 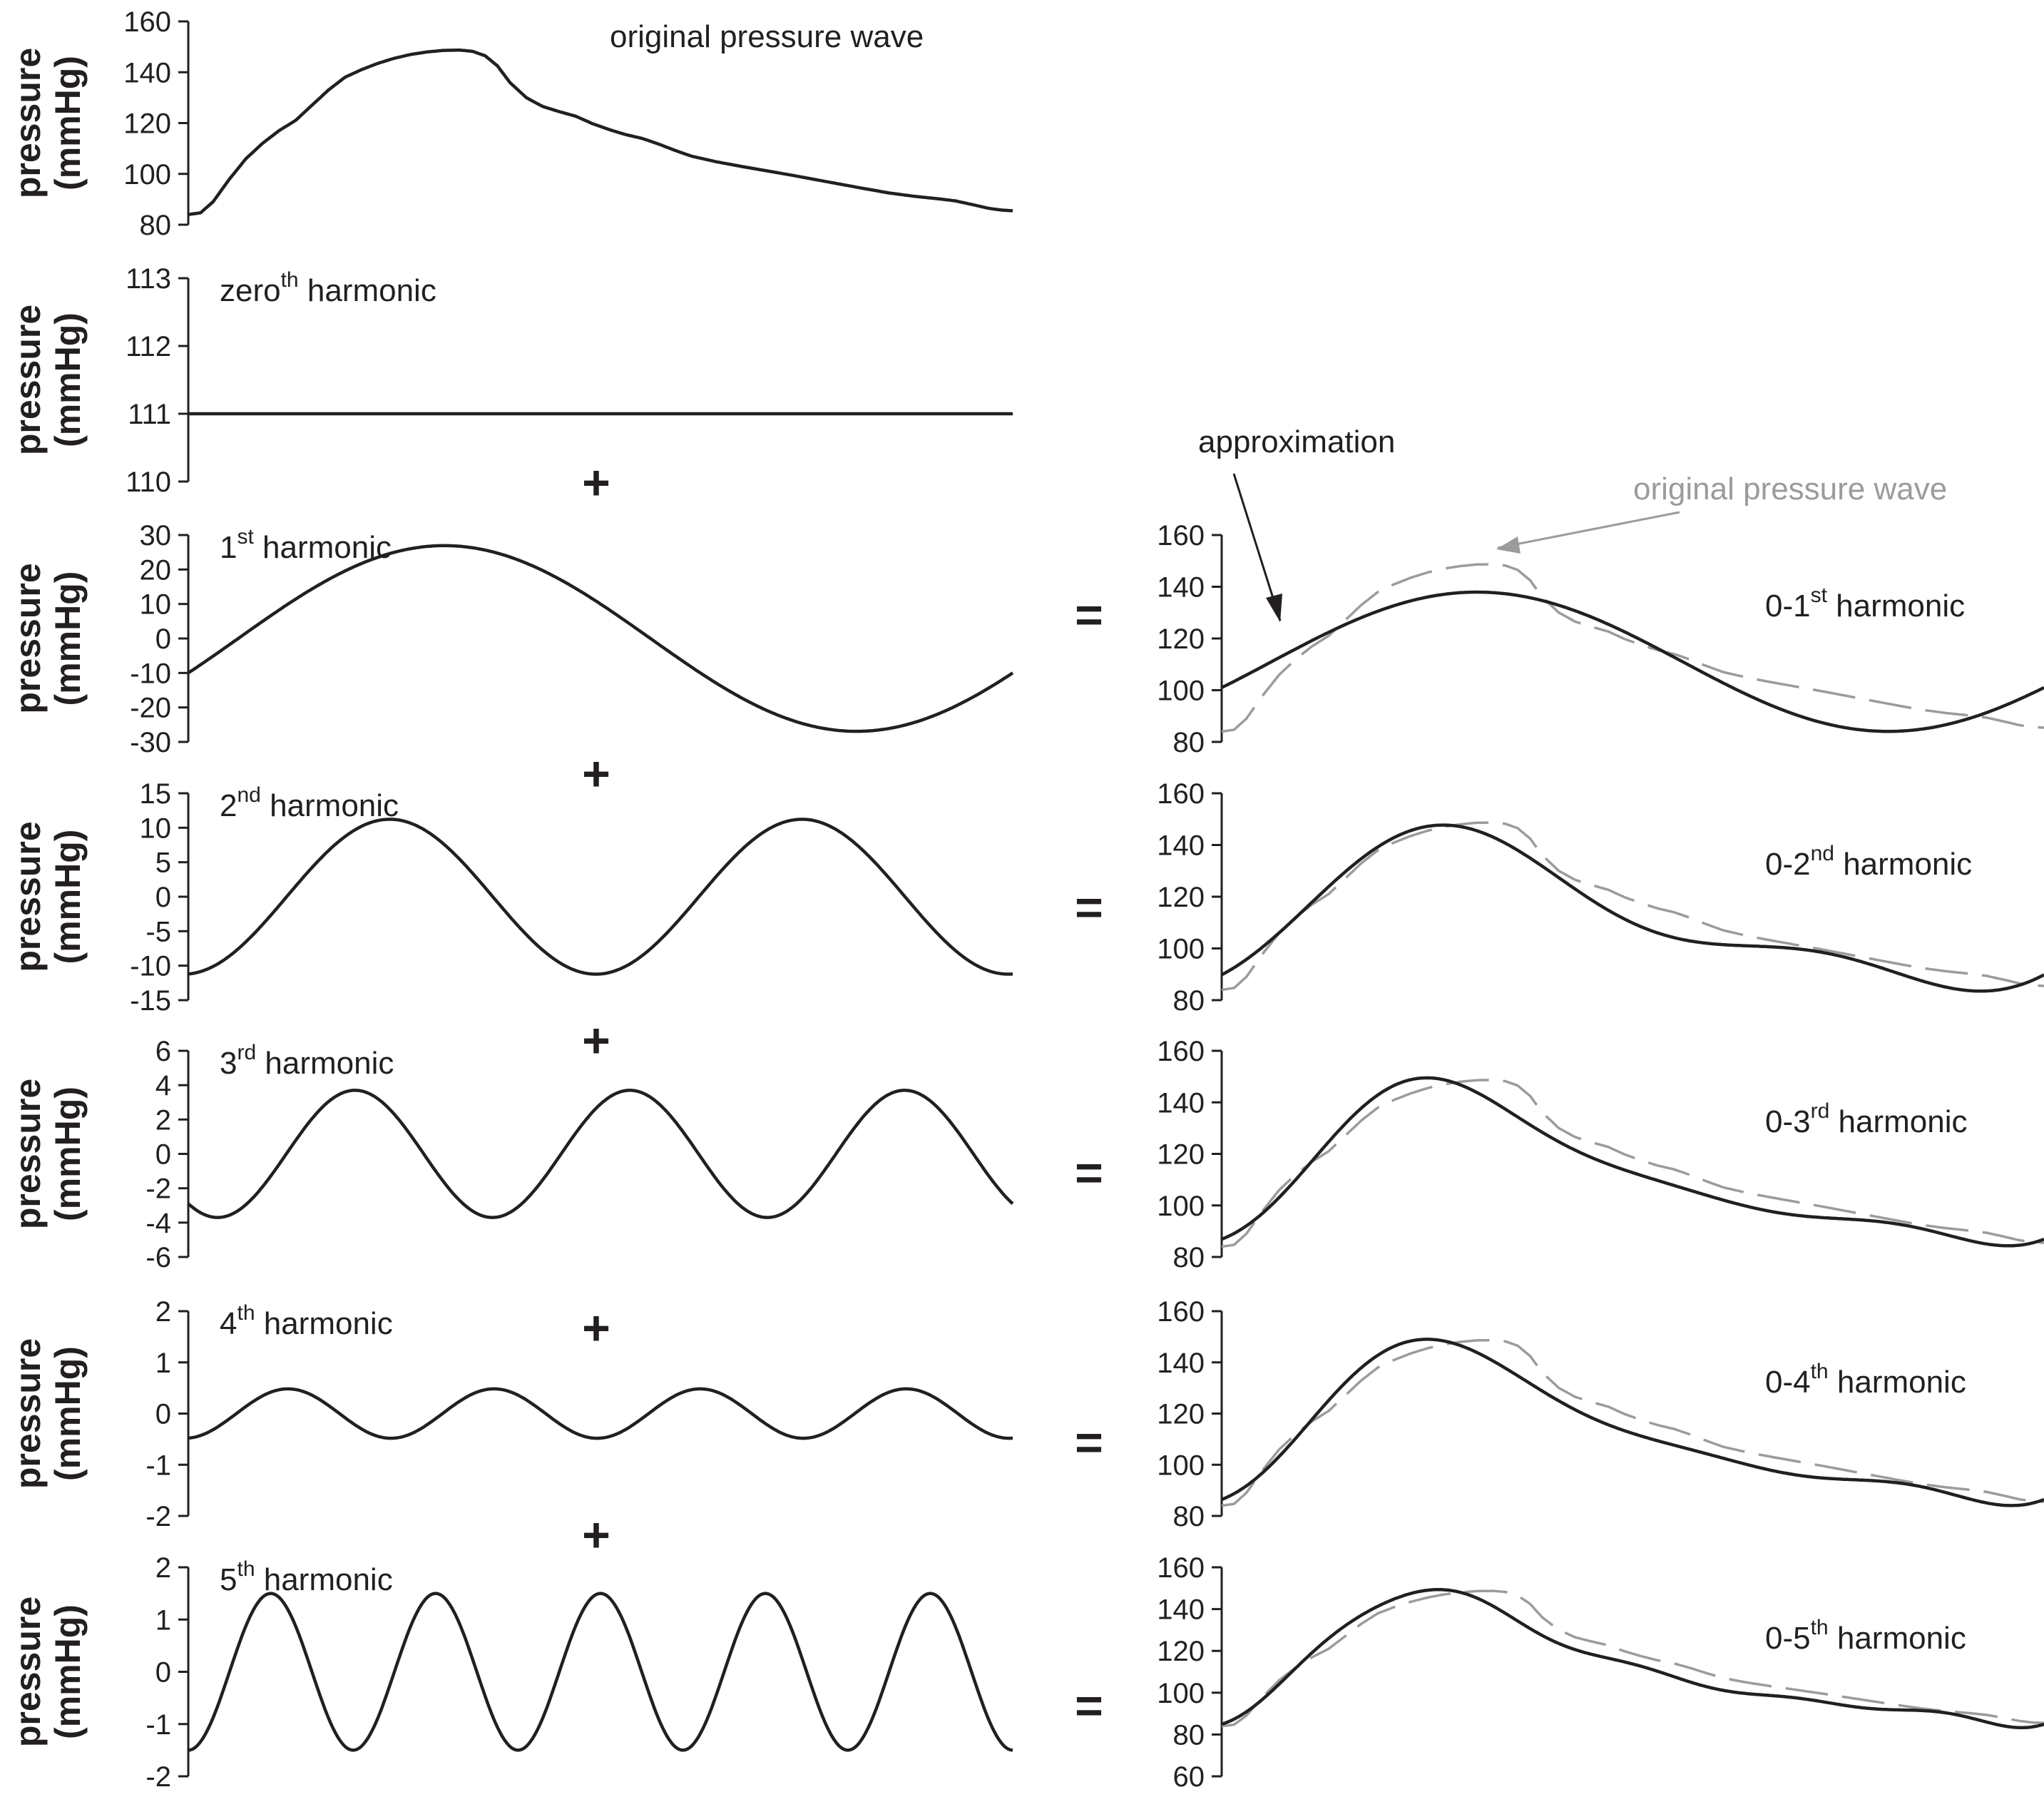 What do you see at coordinates (1788, 1122) in the screenshot?
I see `title-base: 0-3` at bounding box center [1788, 1122].